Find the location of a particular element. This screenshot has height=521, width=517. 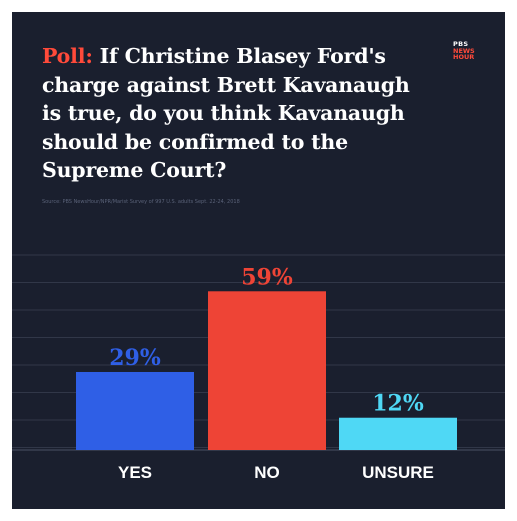

category-label-unsure: UNSURE is located at coordinates (398, 472).